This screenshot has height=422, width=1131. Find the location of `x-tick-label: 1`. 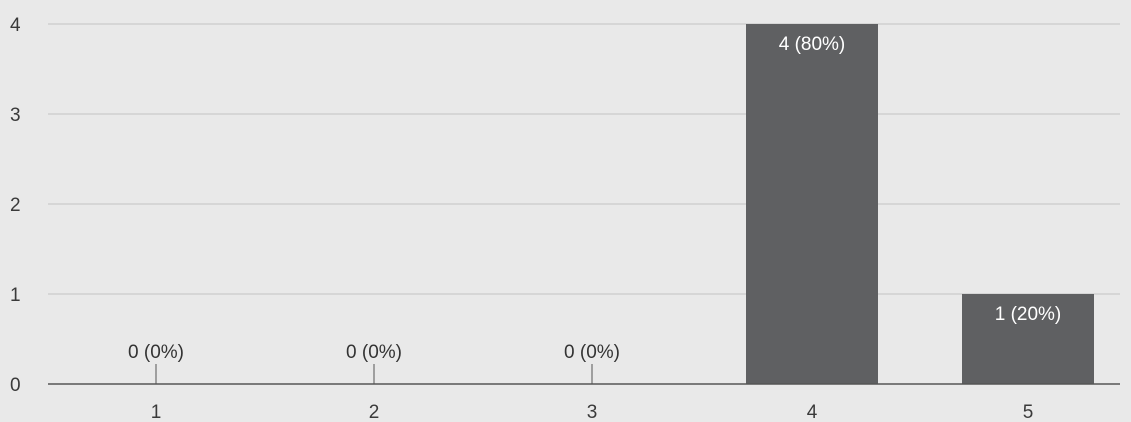

x-tick-label: 1 is located at coordinates (156, 412).